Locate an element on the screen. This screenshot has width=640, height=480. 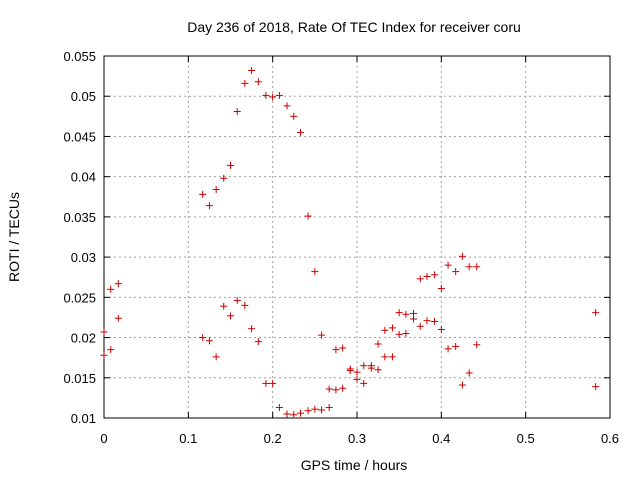
y-tick-label: 0.045 is located at coordinates (79, 136).